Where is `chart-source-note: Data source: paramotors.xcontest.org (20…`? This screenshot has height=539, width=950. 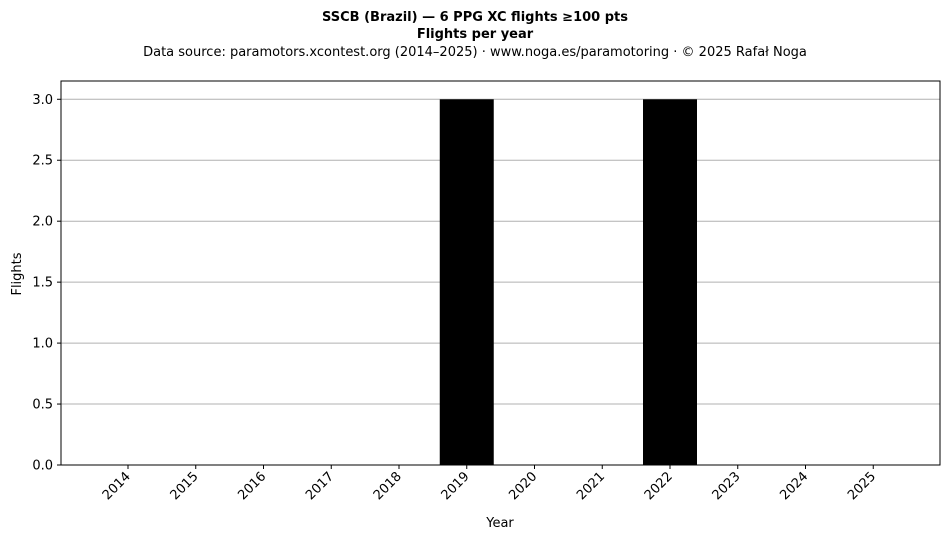 chart-source-note: Data source: paramotors.xcontest.org (20… is located at coordinates (475, 52).